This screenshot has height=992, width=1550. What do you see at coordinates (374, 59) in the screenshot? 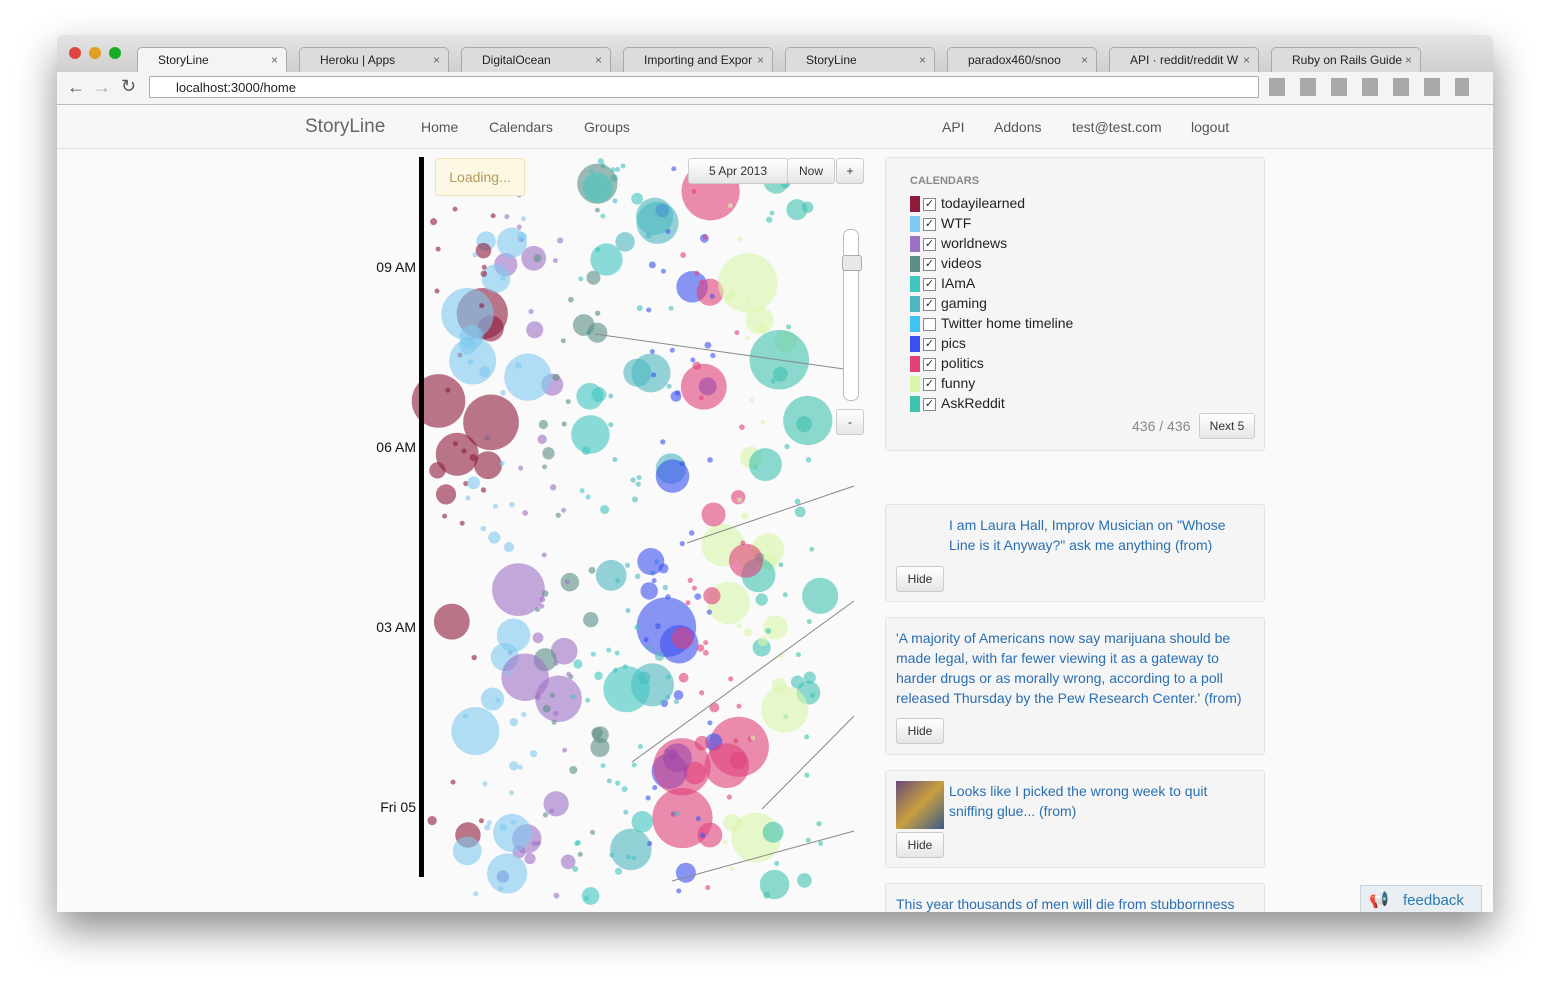
I see `tab: Heroku | Apps ×` at bounding box center [374, 59].